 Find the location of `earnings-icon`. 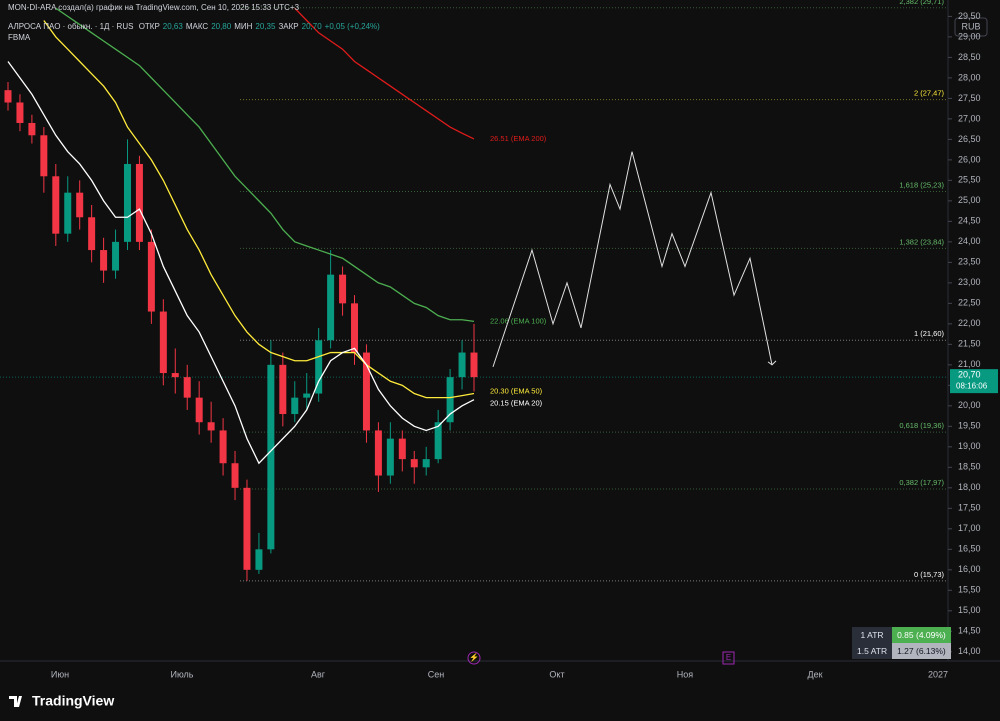

earnings-icon is located at coordinates (728, 658).